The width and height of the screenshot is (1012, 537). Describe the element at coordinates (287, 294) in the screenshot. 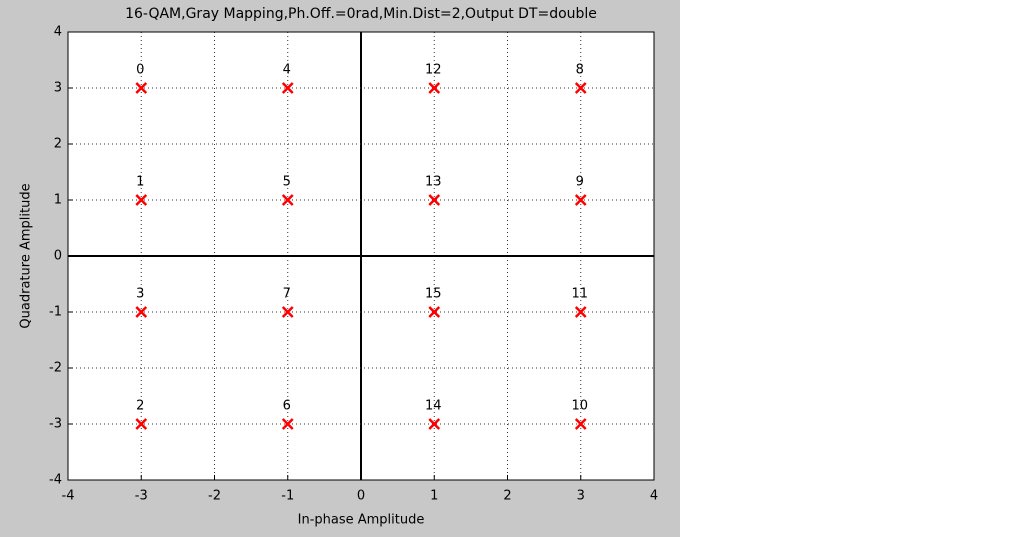

I see `point-label: 7` at that location.